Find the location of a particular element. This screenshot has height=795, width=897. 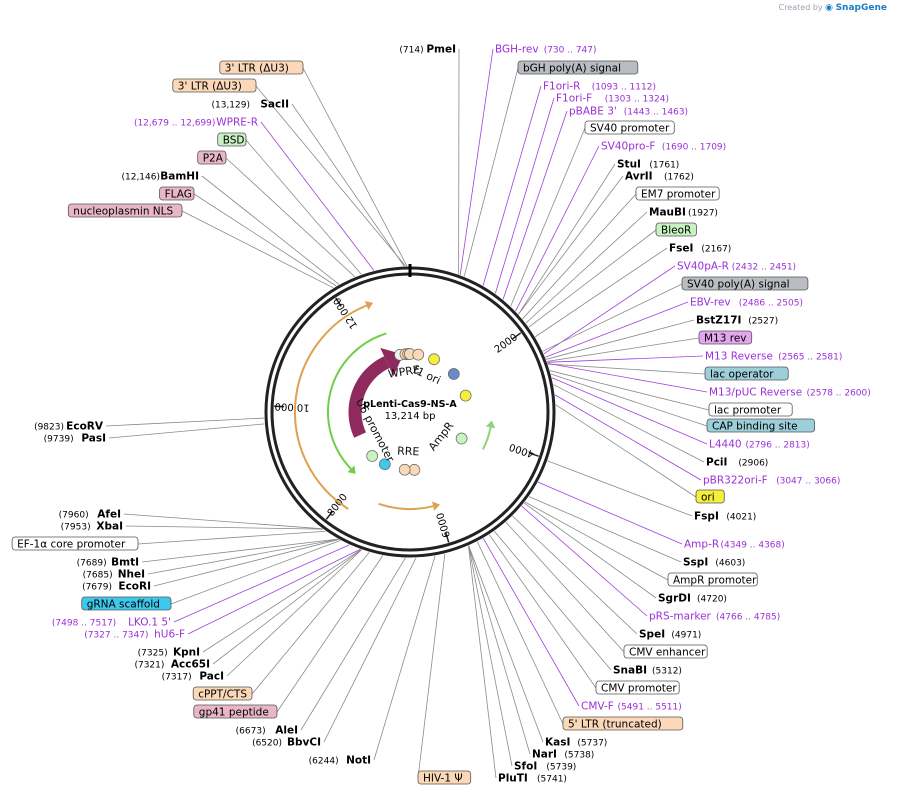

label-flag: FLAG is located at coordinates (177, 193).